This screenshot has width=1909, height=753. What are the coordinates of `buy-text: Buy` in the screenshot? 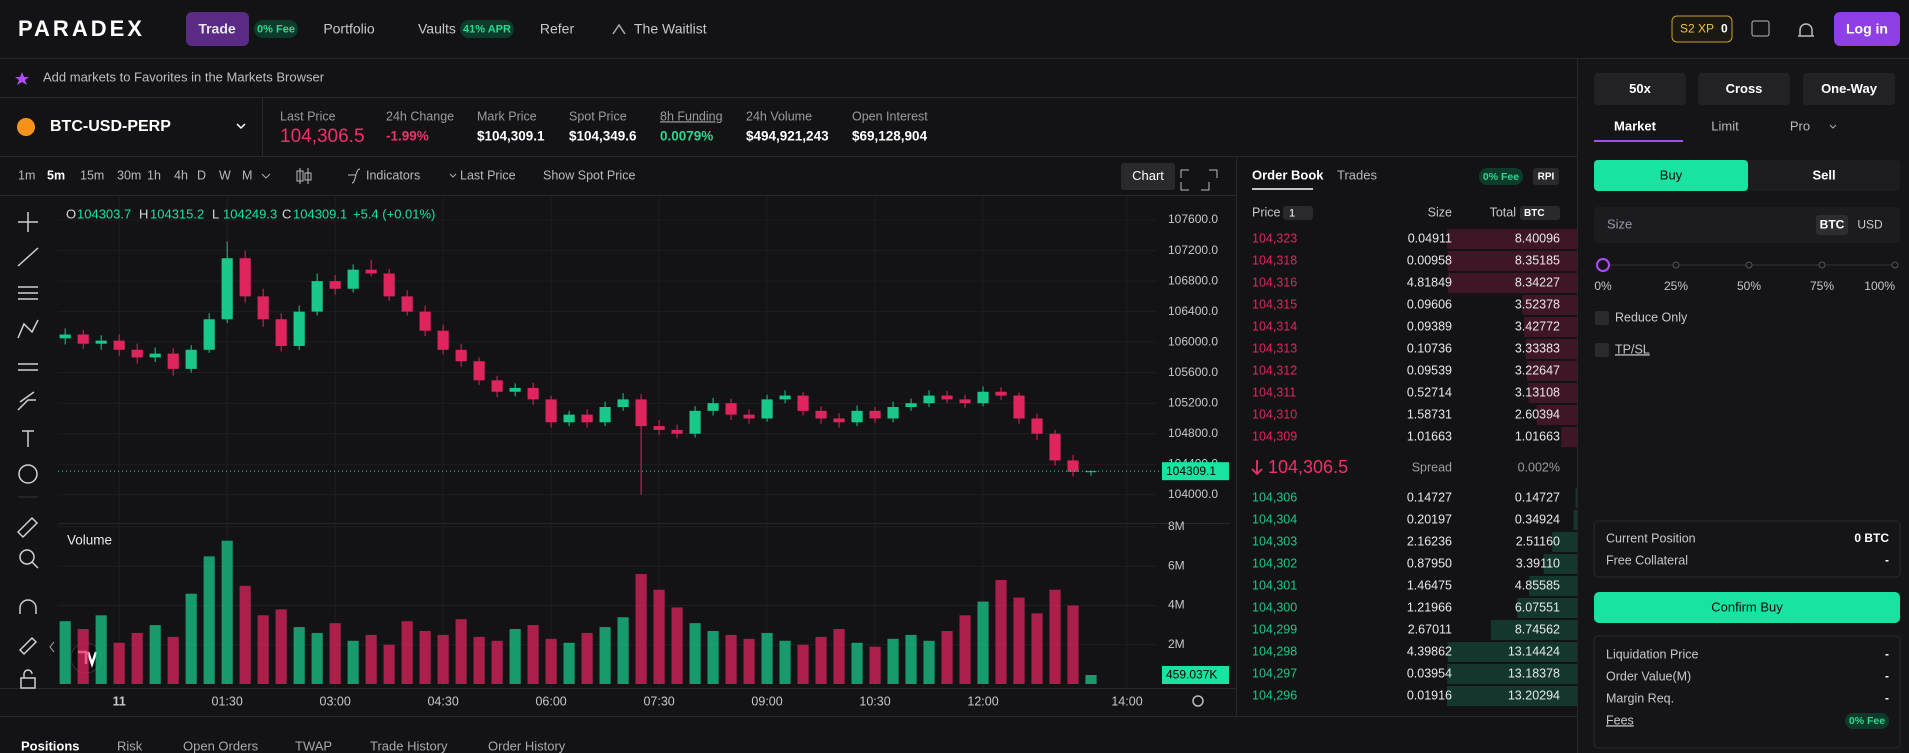 It's located at (1671, 174).